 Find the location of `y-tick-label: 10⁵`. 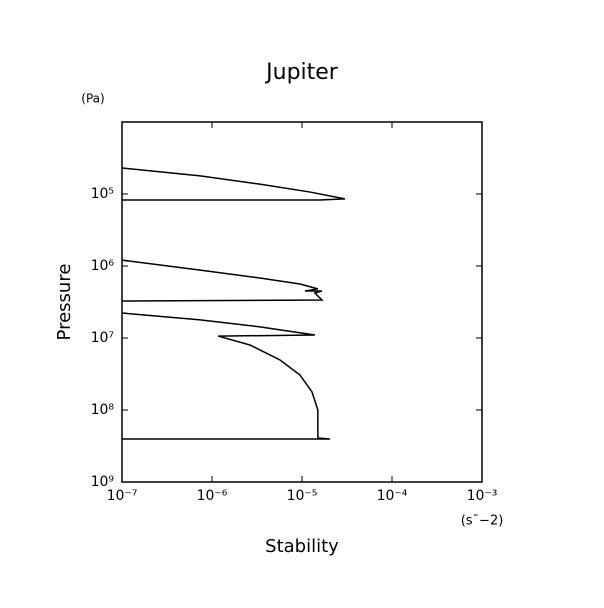

y-tick-label: 10⁵ is located at coordinates (102, 194).